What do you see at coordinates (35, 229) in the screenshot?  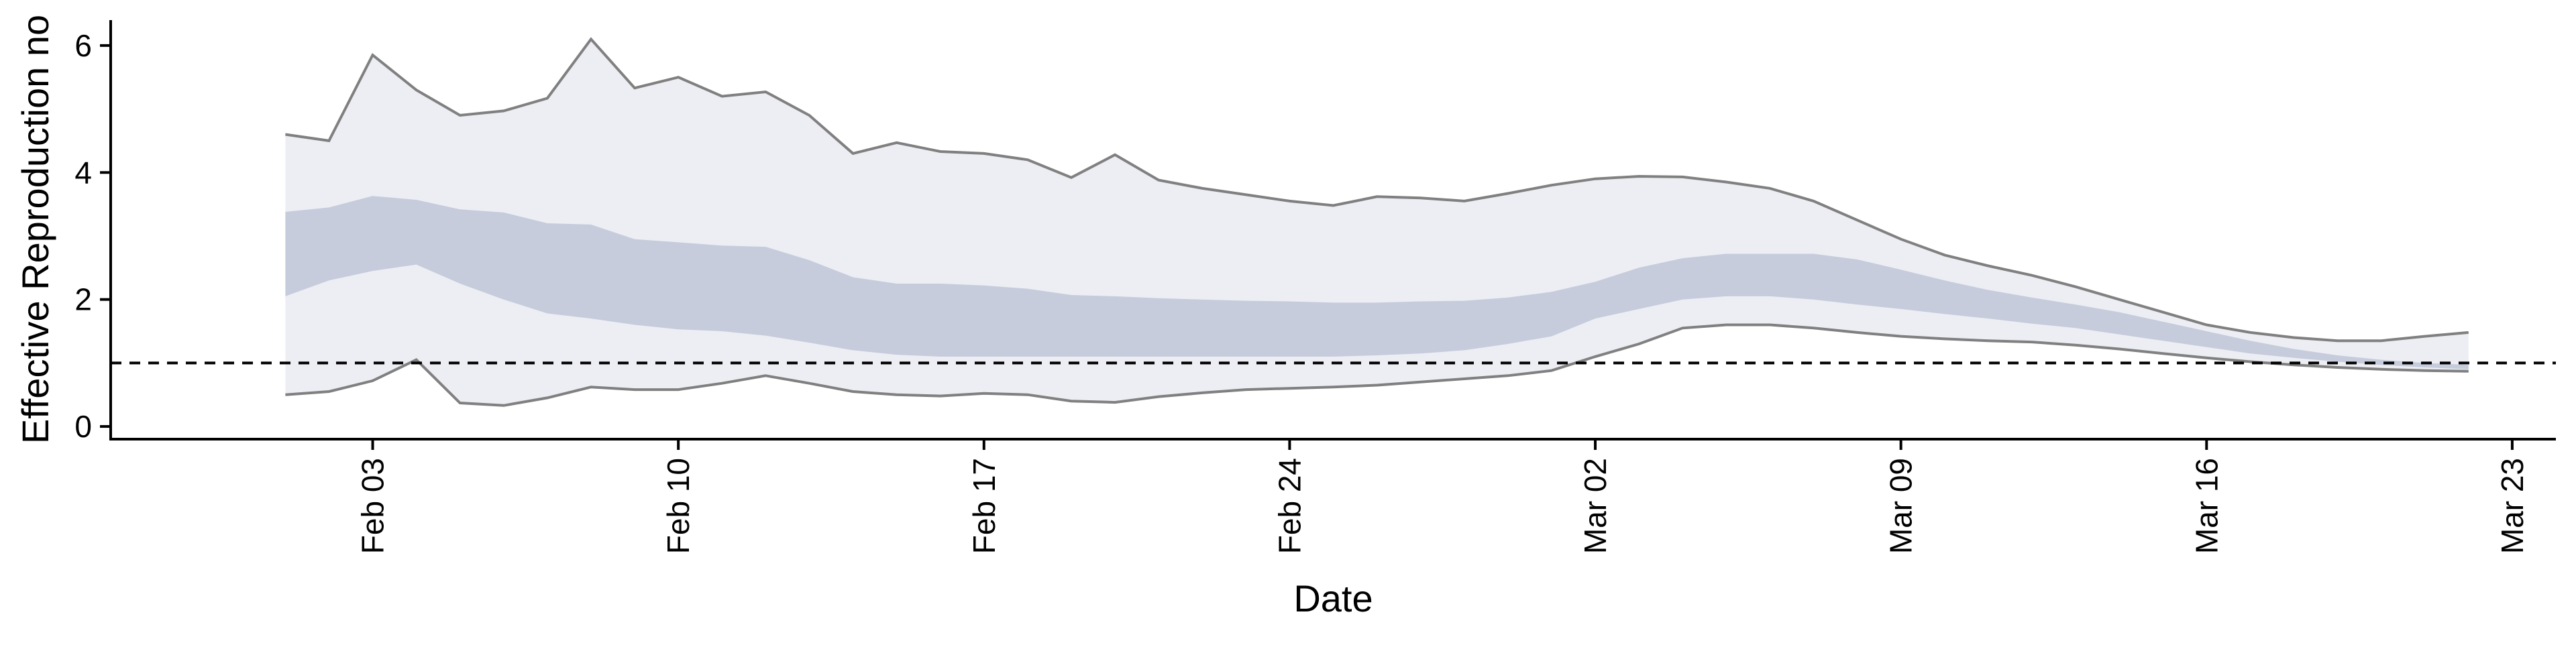 I see `y-axis-title: Effective Reproduction no` at bounding box center [35, 229].